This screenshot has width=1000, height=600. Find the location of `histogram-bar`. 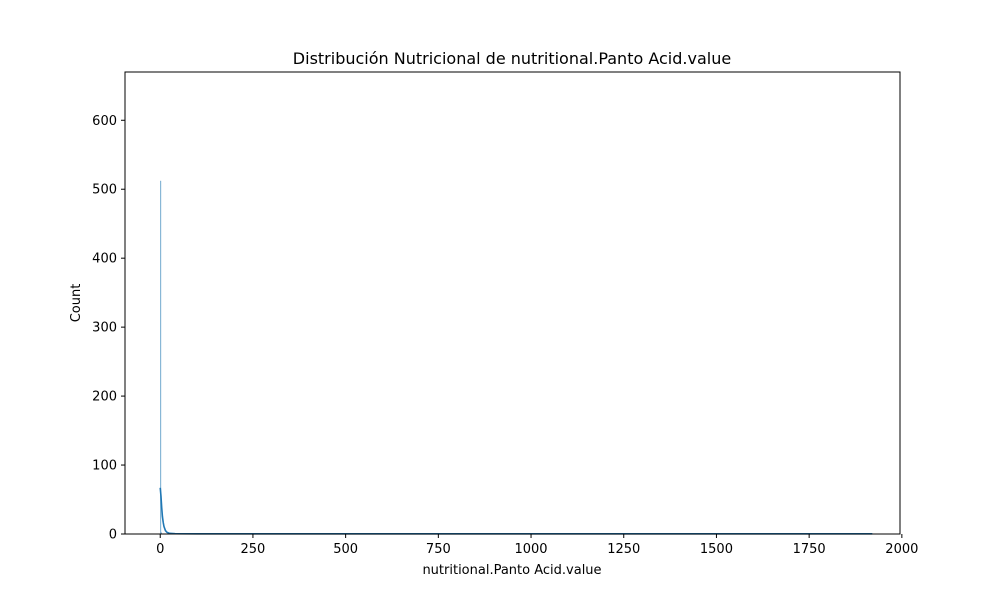

histogram-bar is located at coordinates (161, 357).